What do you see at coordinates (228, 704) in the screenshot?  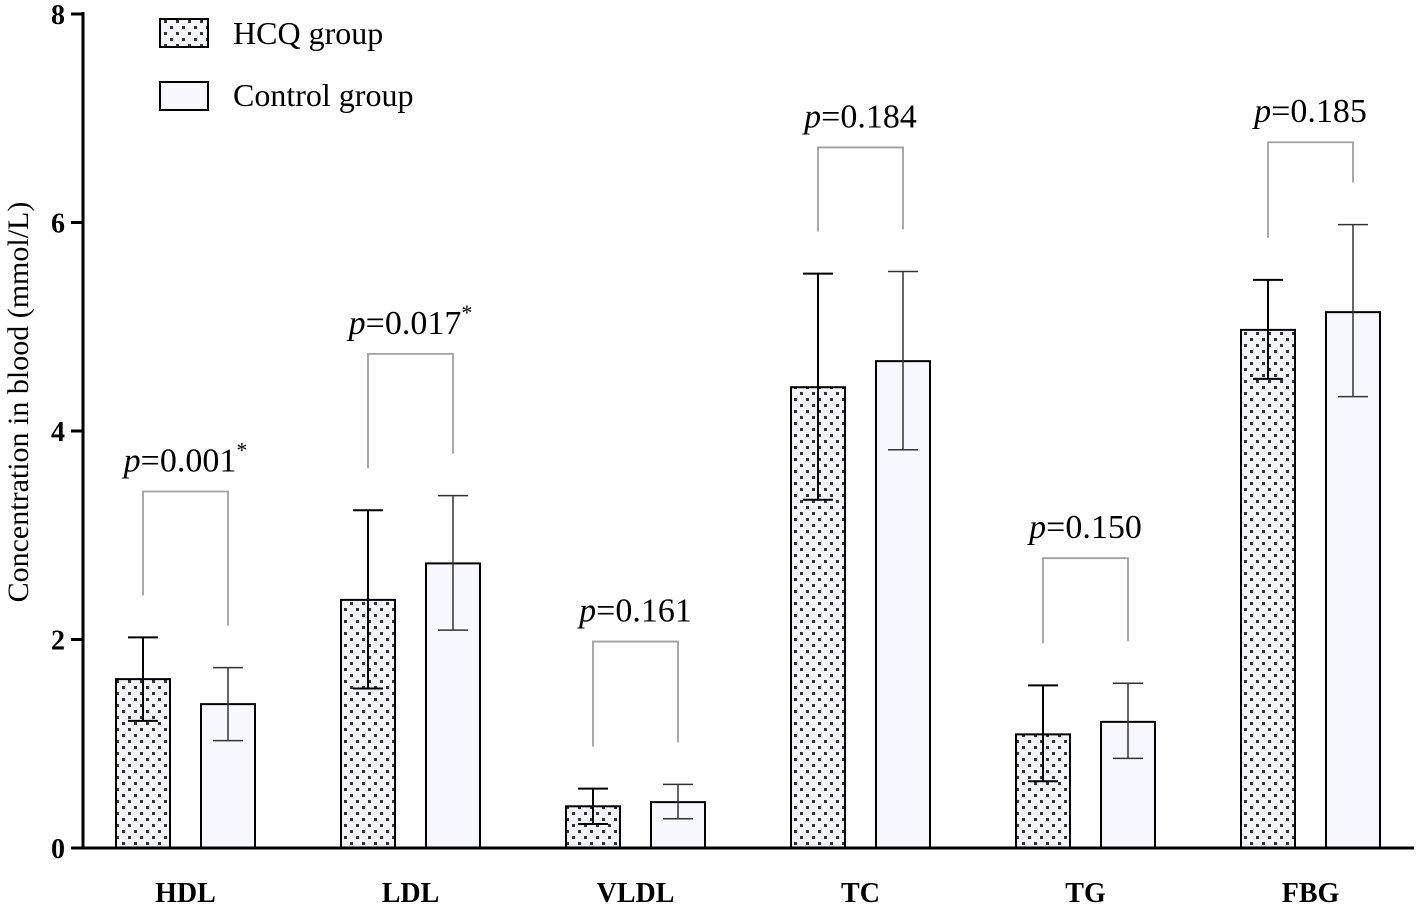 I see `error-bar-control-hdl` at bounding box center [228, 704].